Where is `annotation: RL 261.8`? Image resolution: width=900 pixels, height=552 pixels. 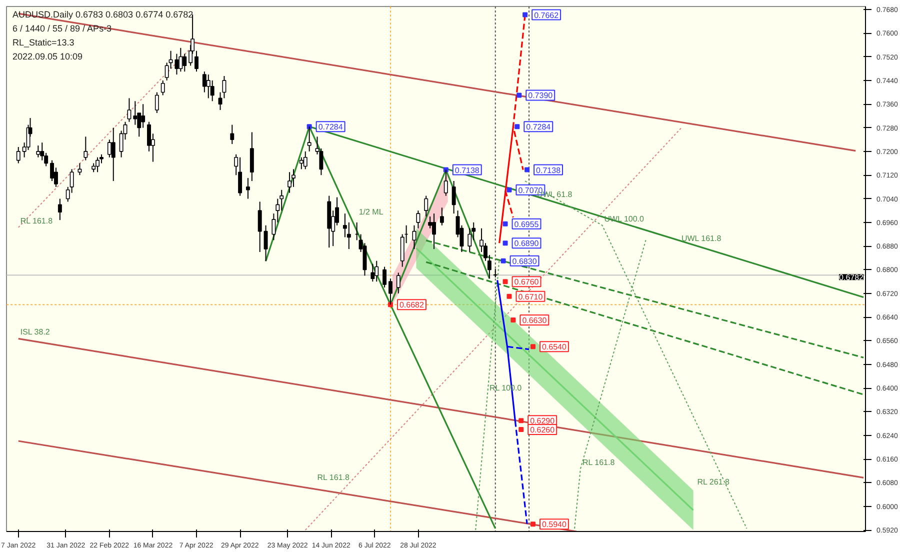
annotation: RL 261.8 is located at coordinates (713, 482).